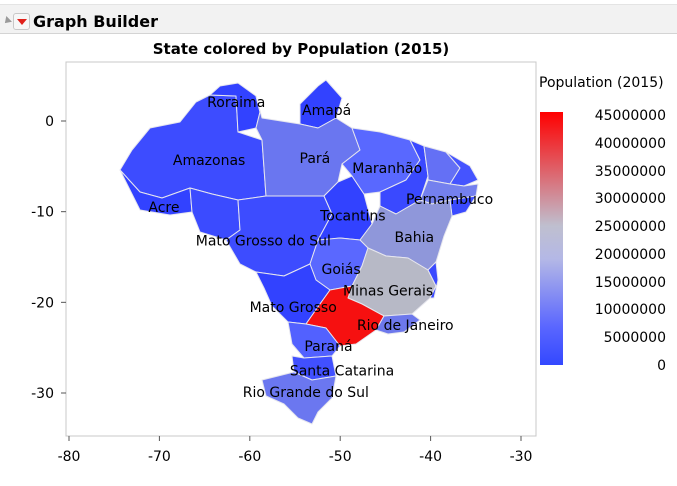 The height and width of the screenshot is (486, 677). I want to click on title-bar: Graph Builder, so click(338, 19).